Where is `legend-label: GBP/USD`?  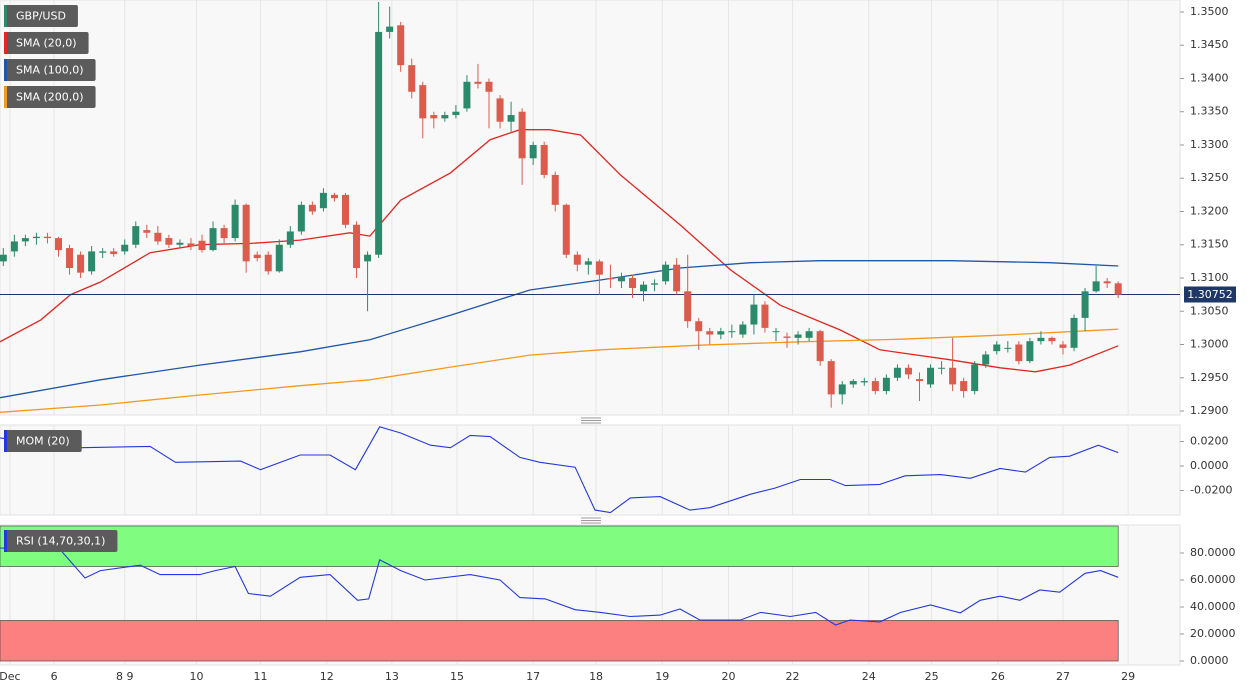
legend-label: GBP/USD is located at coordinates (41, 16).